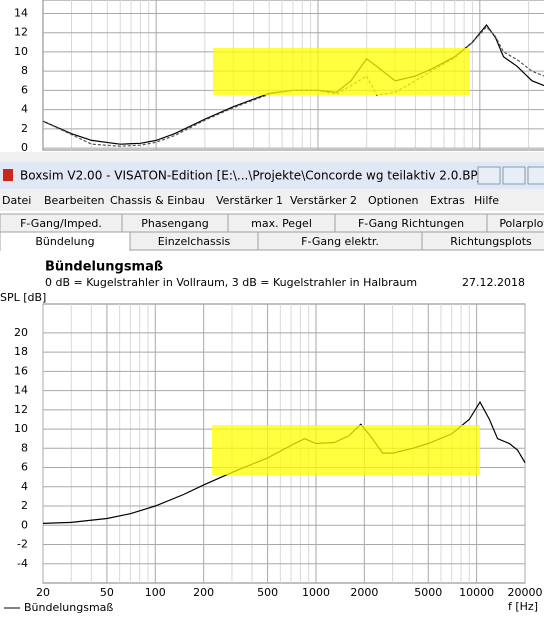 Image resolution: width=544 pixels, height=618 pixels. I want to click on x-tick-label: 100, so click(155, 592).